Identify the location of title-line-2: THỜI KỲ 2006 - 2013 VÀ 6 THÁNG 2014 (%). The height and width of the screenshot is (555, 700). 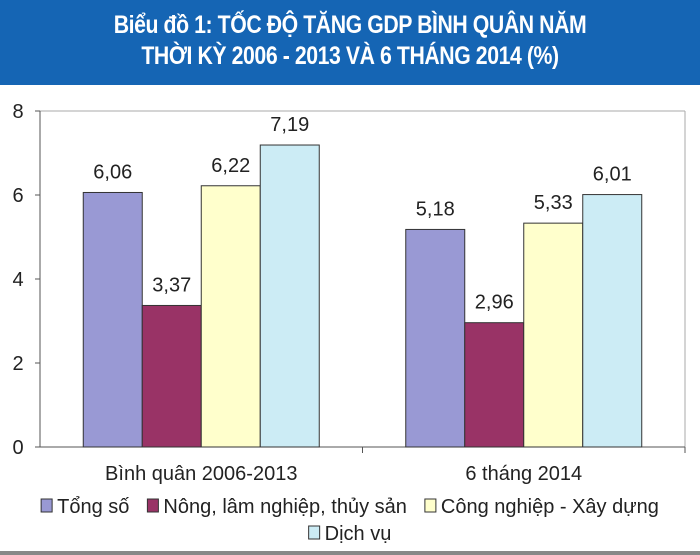
(350, 56).